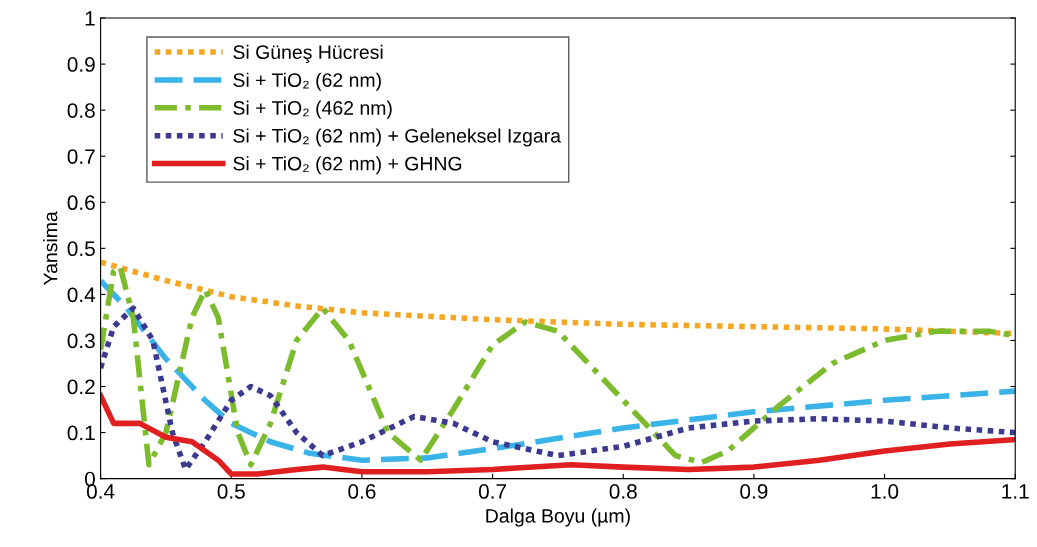 The width and height of the screenshot is (1037, 547). I want to click on x-tick-label: 0.5, so click(231, 491).